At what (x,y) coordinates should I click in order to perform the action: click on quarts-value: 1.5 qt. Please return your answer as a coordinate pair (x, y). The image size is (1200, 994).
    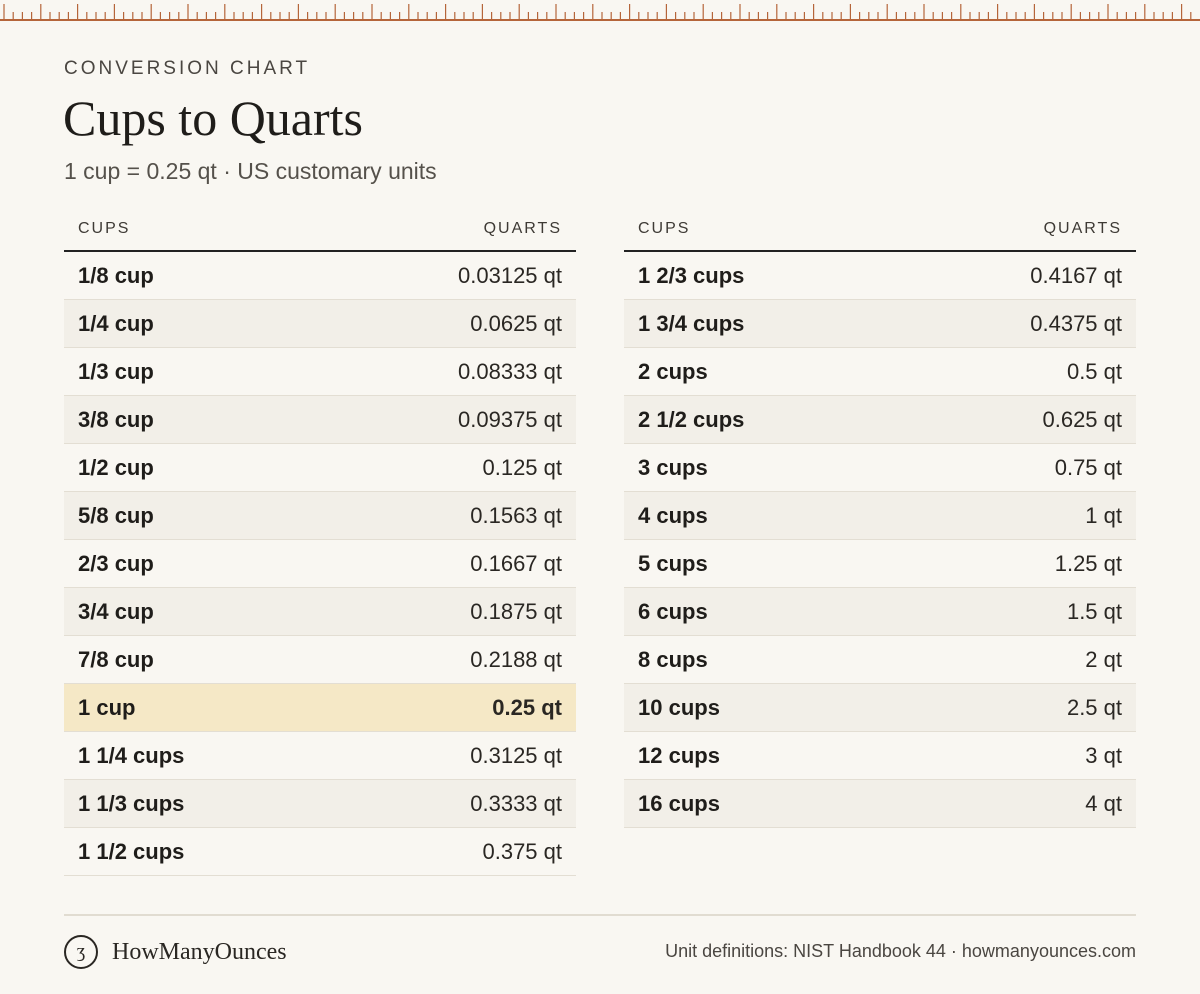
    Looking at the image, I should click on (1094, 611).